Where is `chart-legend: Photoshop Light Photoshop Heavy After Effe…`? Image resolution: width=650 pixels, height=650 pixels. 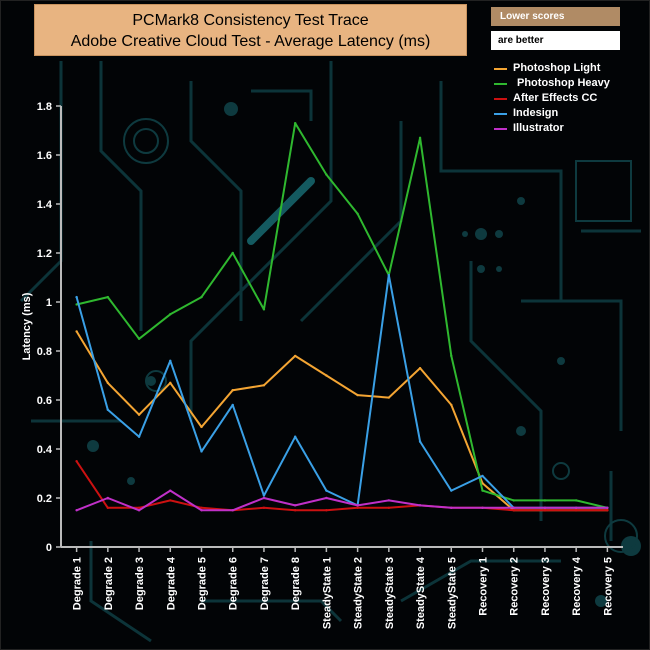 chart-legend: Photoshop Light Photoshop Heavy After Effe… is located at coordinates (566, 98).